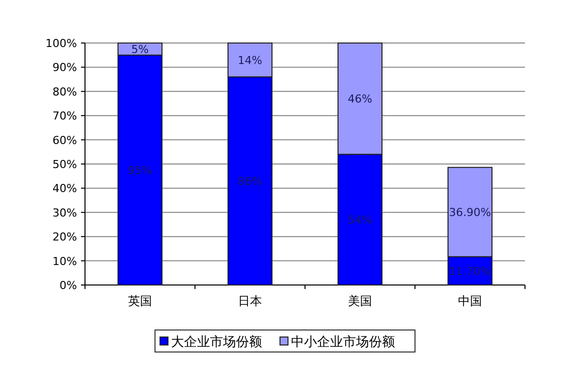 Image resolution: width=569 pixels, height=372 pixels. Describe the element at coordinates (64, 91) in the screenshot. I see `y-tick-label: 80%` at that location.